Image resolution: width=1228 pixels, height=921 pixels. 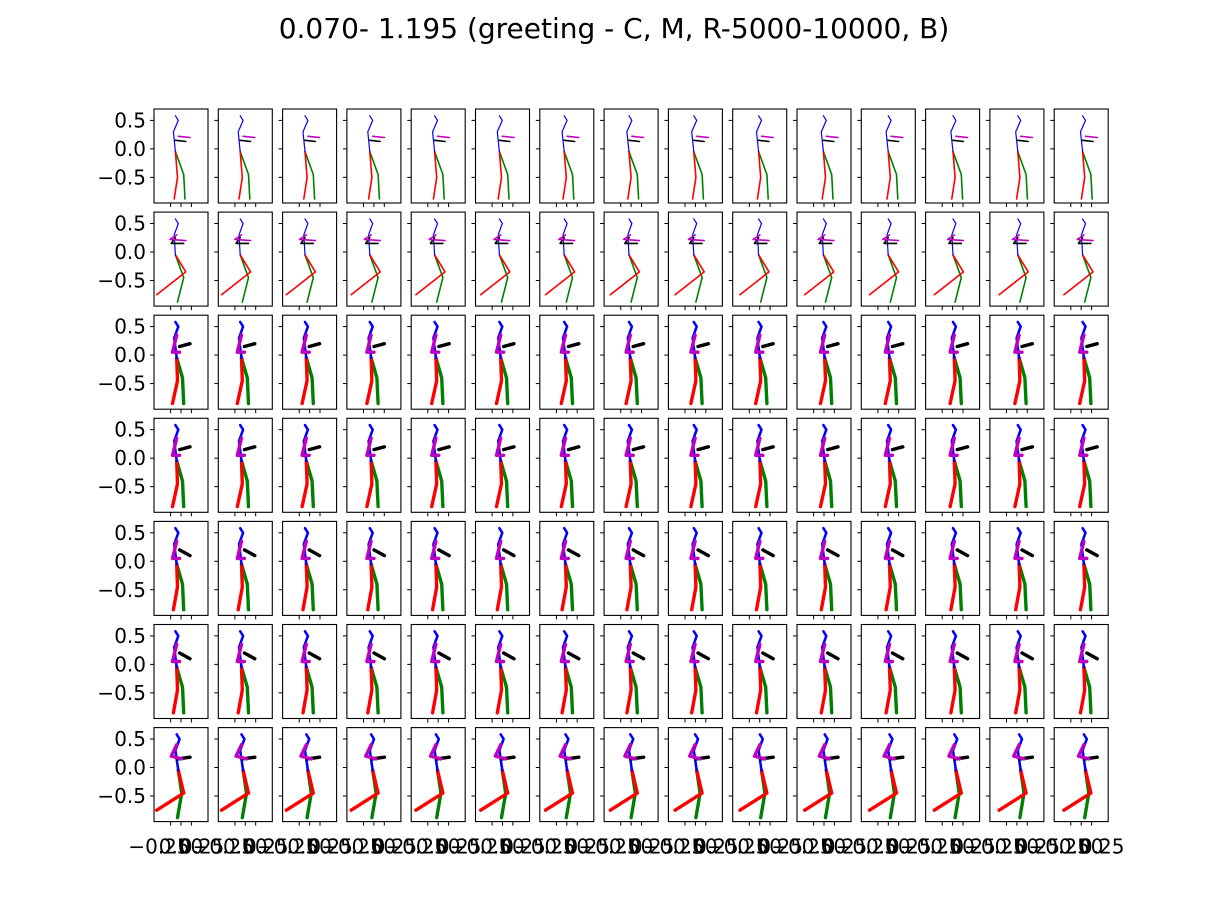 I want to click on xtick-label: −0.25, so click(x=1059, y=847).